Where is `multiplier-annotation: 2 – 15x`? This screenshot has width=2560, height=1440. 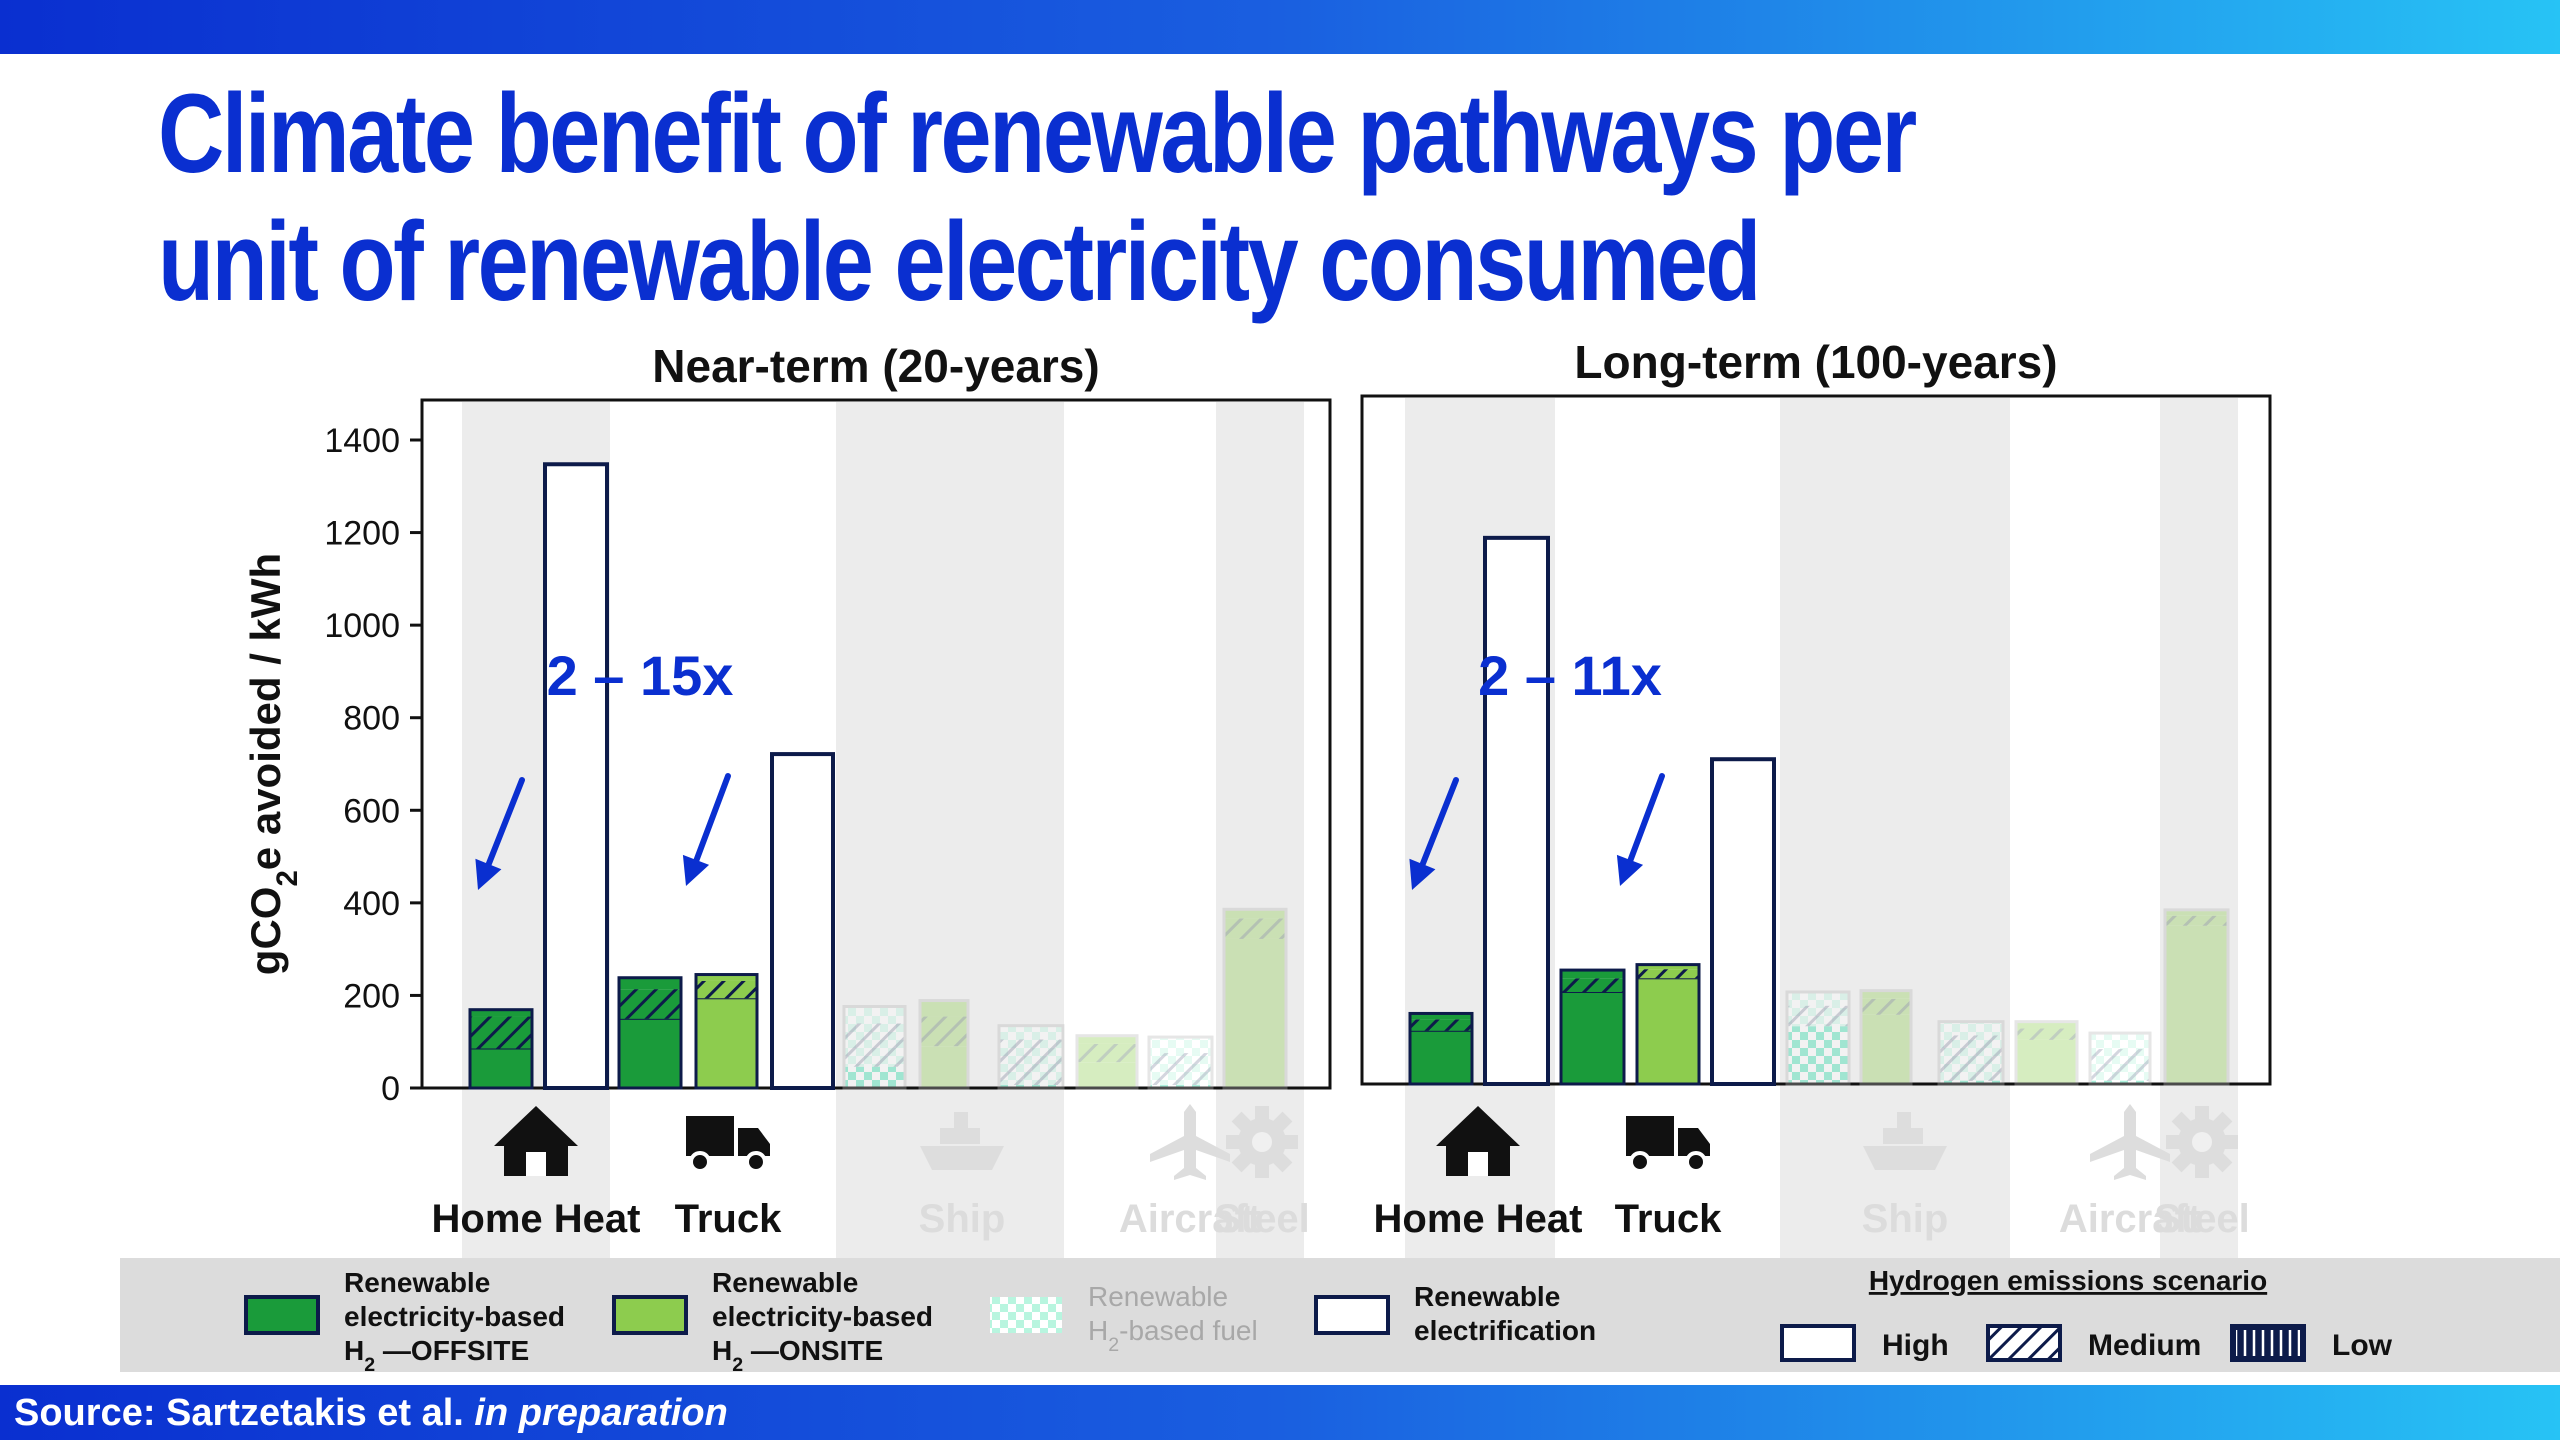 multiplier-annotation: 2 – 15x is located at coordinates (640, 675).